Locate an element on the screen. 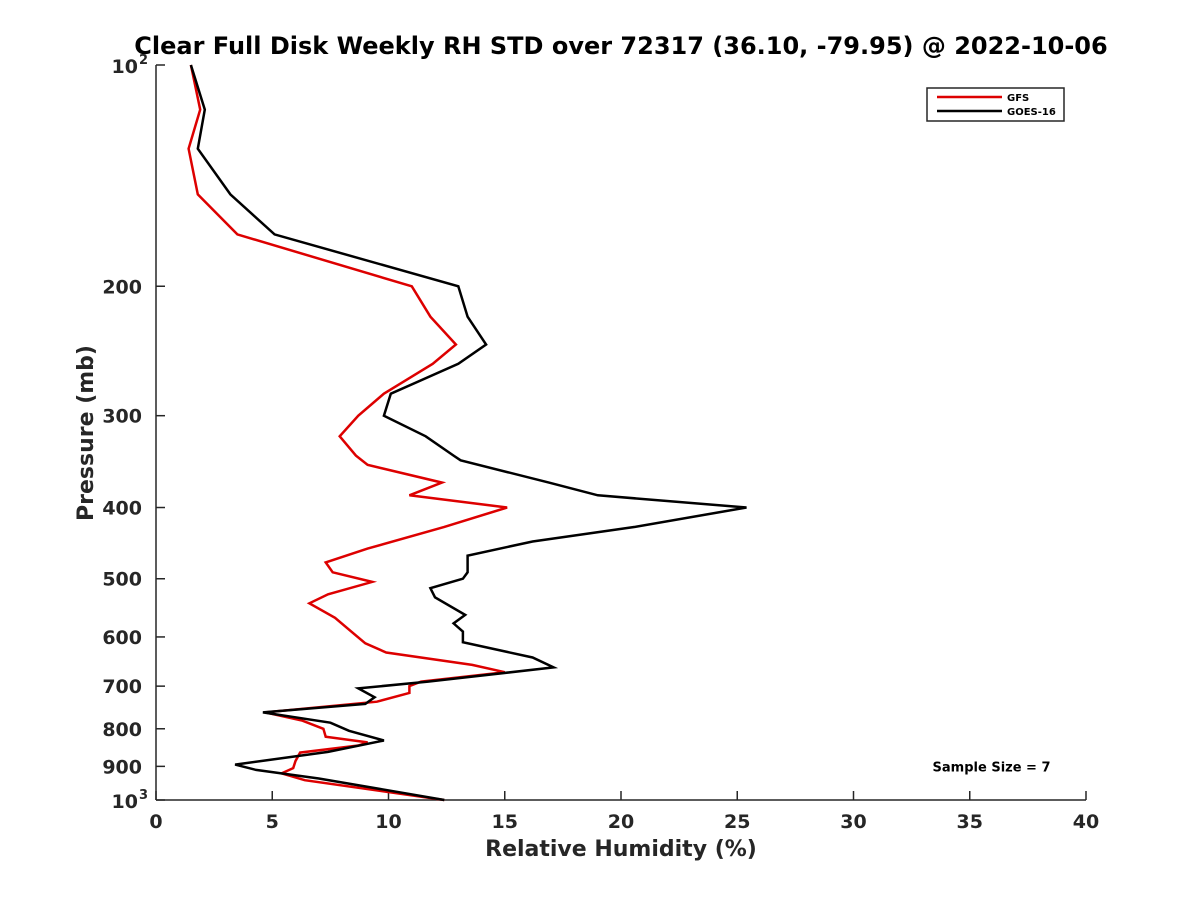  x-tick-label: 25 is located at coordinates (737, 822).